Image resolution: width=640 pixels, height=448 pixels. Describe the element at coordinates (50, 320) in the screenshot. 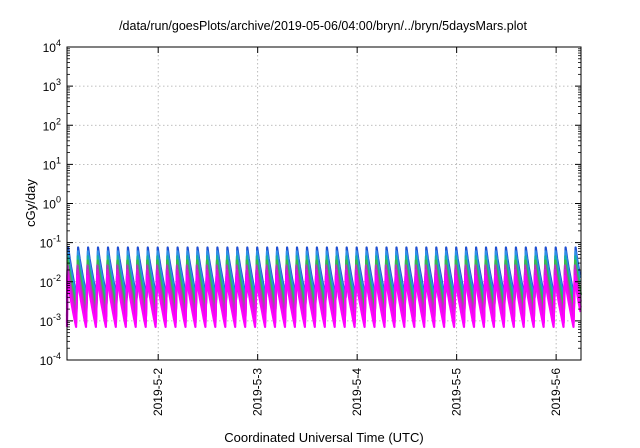

I see `y-tick-label: 10⁻³` at that location.